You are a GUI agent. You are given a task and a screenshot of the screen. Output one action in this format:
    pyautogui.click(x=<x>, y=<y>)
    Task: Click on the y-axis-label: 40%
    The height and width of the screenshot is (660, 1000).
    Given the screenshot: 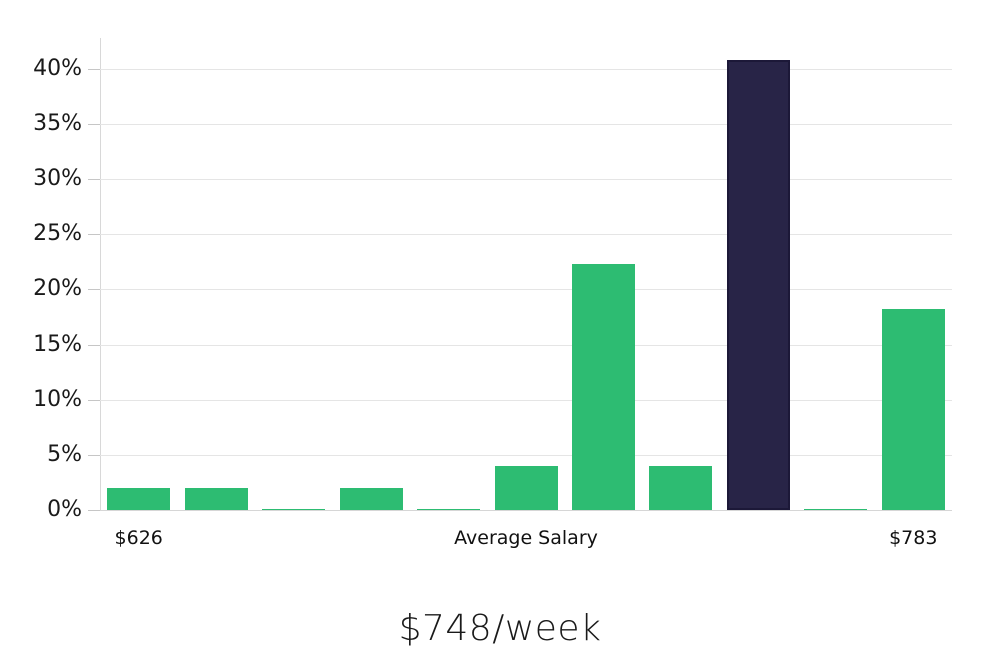 What is the action you would take?
    pyautogui.click(x=57, y=68)
    